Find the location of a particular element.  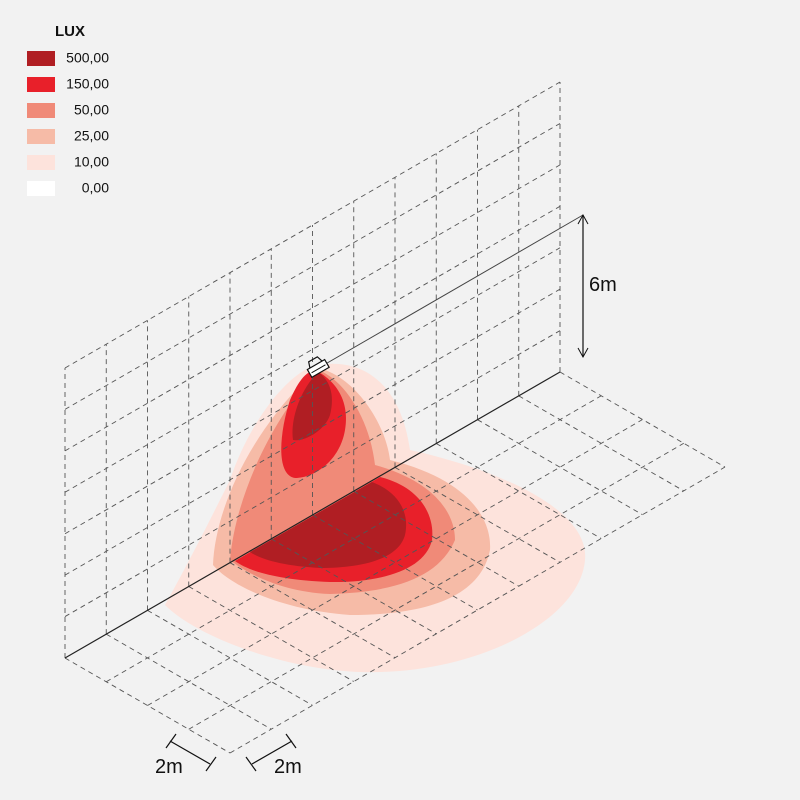

mount-line is located at coordinates (452, 290).